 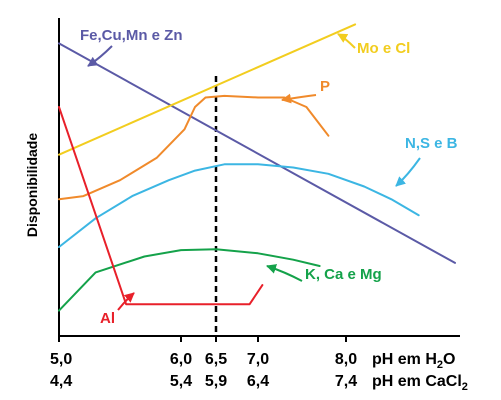 What do you see at coordinates (131, 35) in the screenshot?
I see `series-label-fe-cu-mn-zn: Fe,Cu,Mn e Zn` at bounding box center [131, 35].